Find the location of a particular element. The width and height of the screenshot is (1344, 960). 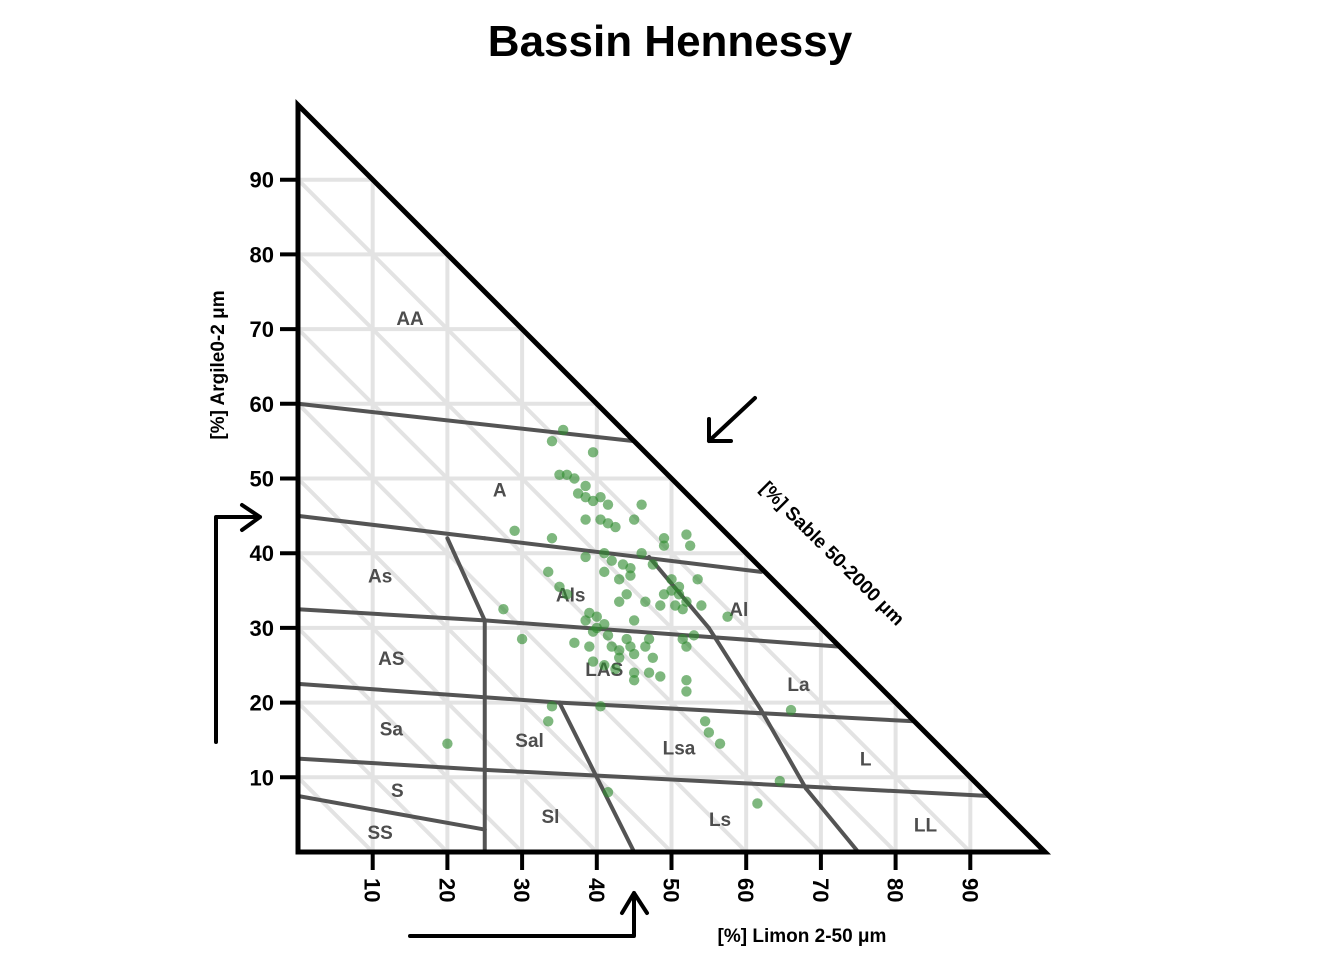

clay-tick-label-30: 30 is located at coordinates (262, 628).